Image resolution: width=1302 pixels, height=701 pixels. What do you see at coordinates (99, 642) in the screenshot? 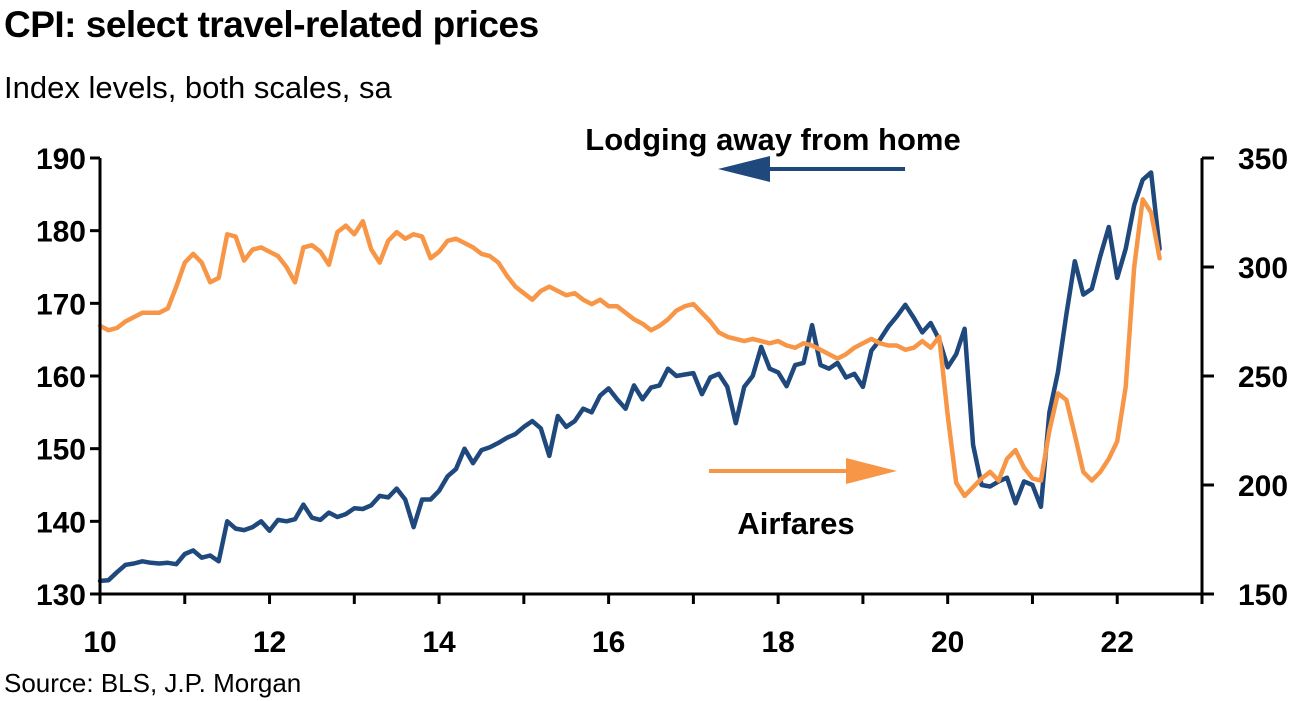
I see `x-tick-label: 10` at bounding box center [99, 642].